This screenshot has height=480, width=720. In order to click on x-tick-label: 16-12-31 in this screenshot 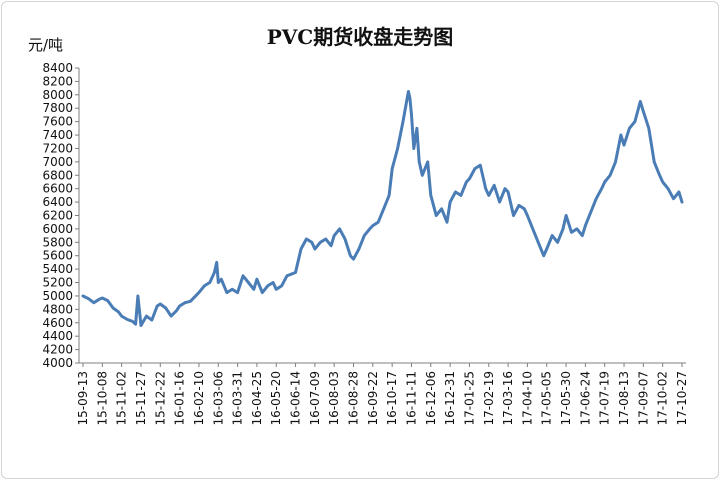, I will do `click(450, 398)`.